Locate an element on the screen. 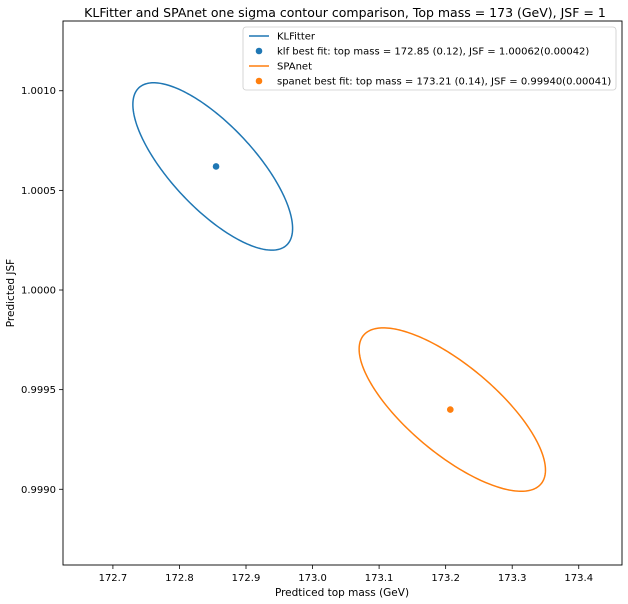  x-tick-label: 173.3 is located at coordinates (512, 578).